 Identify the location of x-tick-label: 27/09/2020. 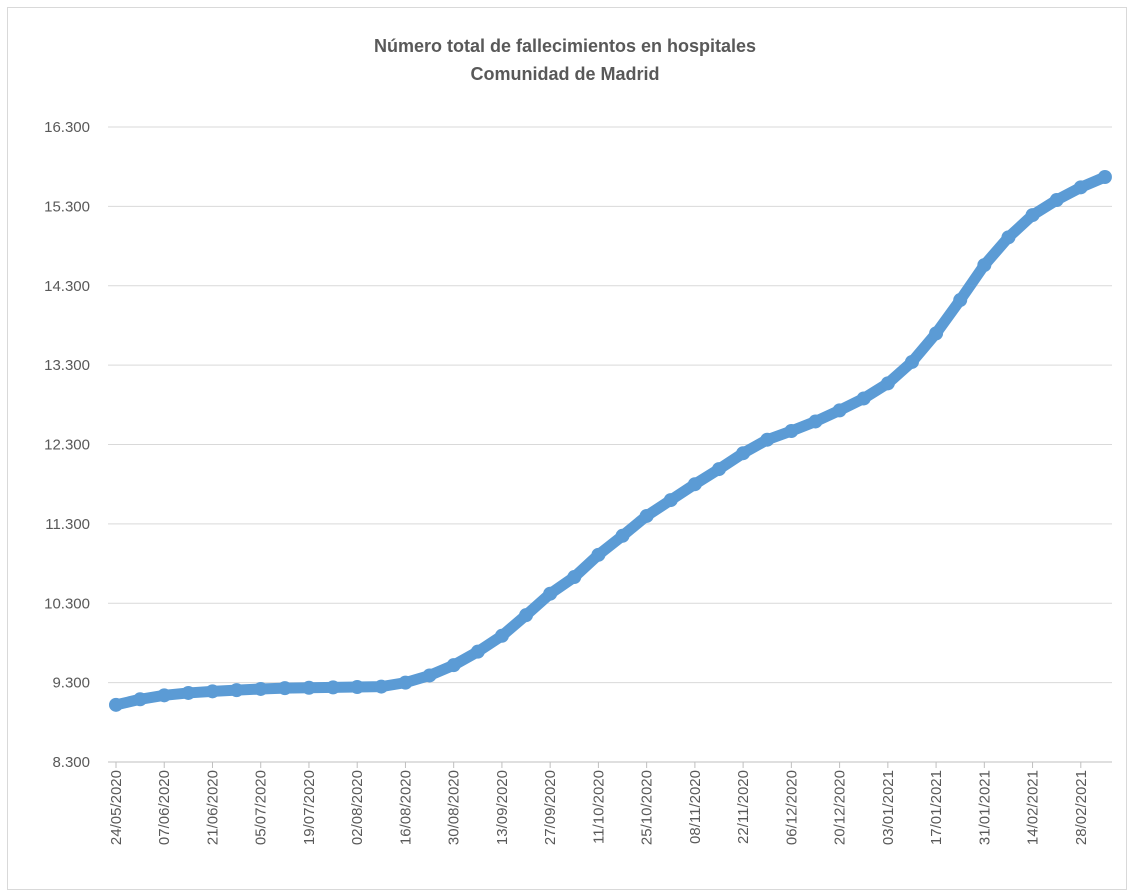
(550, 807).